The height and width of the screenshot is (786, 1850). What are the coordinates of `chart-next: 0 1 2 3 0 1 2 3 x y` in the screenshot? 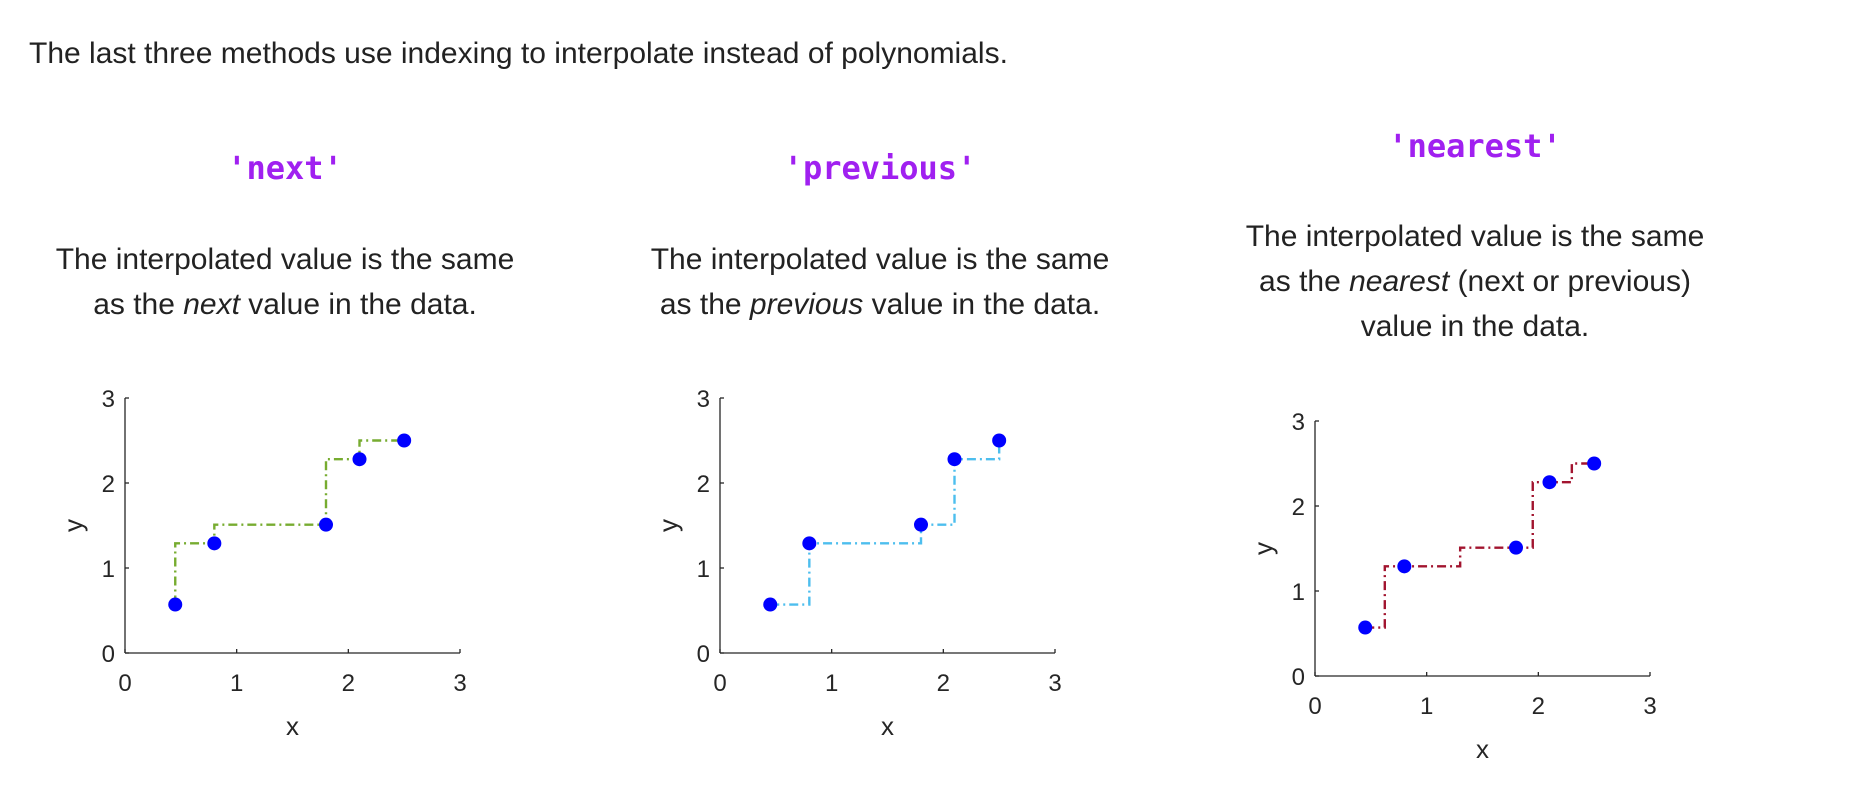 It's located at (262, 563).